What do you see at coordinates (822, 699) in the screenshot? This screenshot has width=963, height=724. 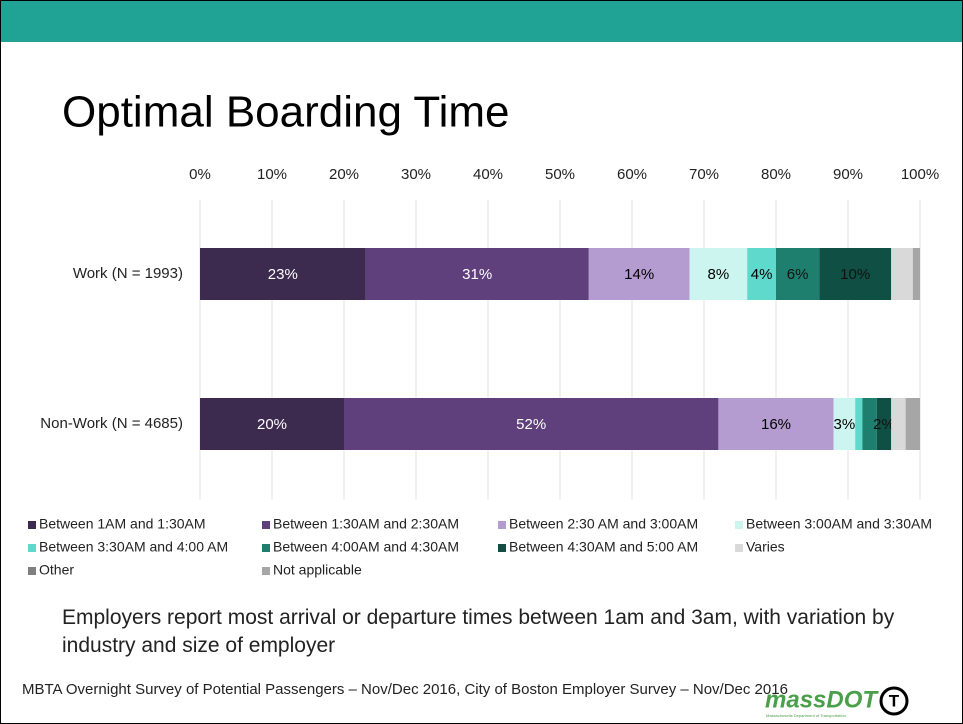 I see `logo: massDOT` at bounding box center [822, 699].